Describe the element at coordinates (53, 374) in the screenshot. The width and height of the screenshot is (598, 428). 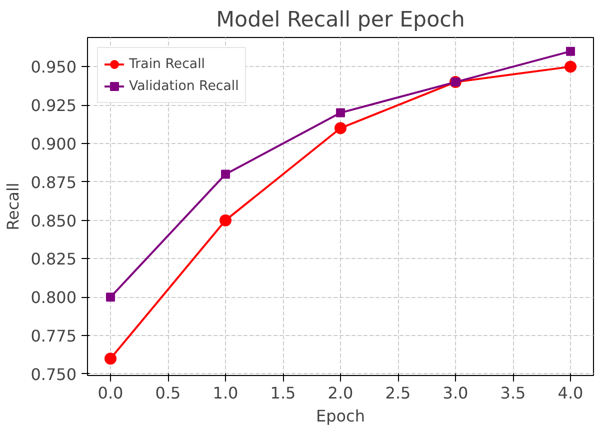
I see `y-tick-label: 0.750` at that location.